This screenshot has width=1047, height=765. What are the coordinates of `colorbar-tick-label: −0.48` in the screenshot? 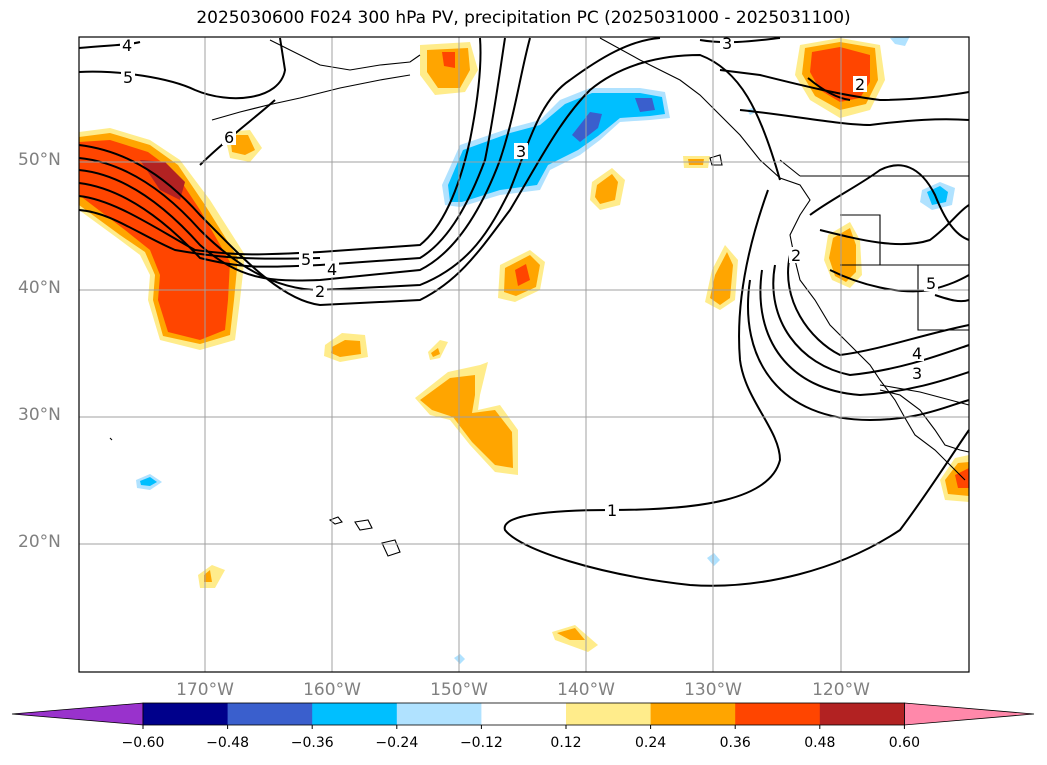 It's located at (228, 743).